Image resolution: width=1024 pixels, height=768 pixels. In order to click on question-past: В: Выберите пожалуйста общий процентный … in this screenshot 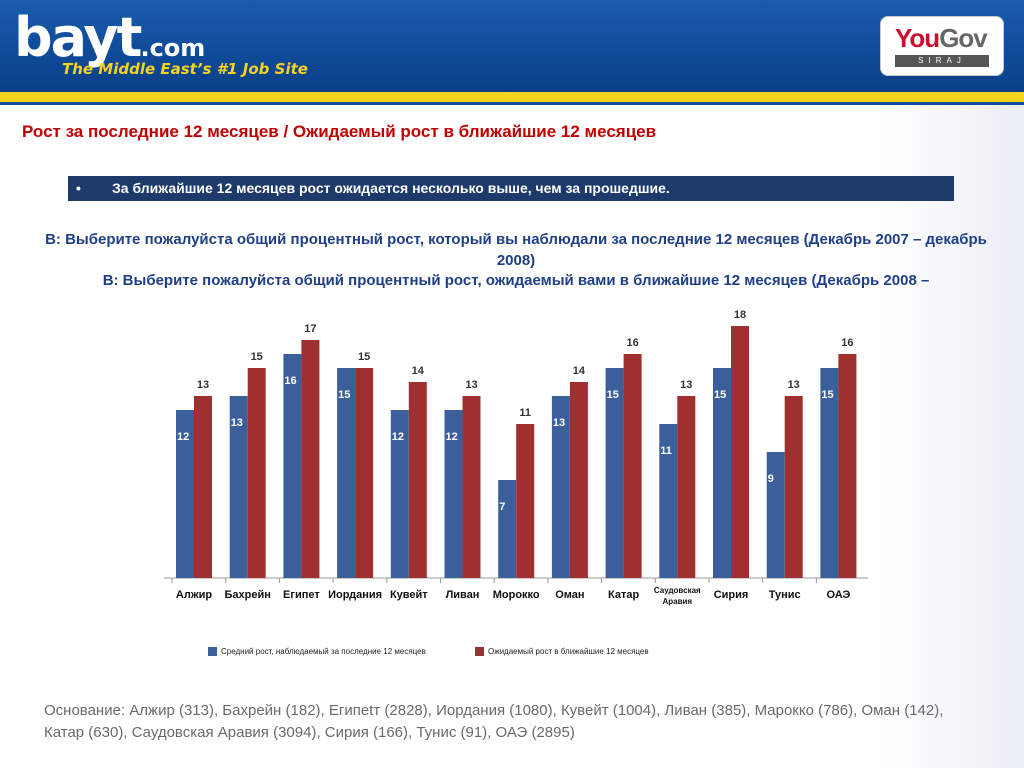, I will do `click(516, 250)`.